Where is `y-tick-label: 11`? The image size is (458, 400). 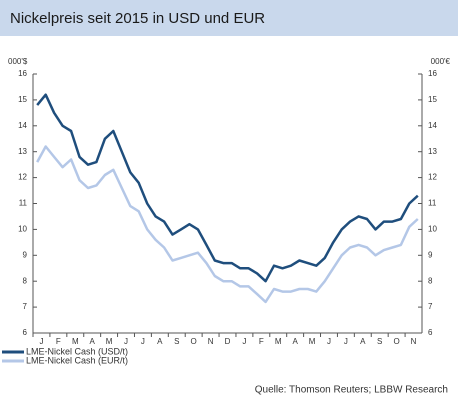
y-tick-label: 11 is located at coordinates (23, 203).